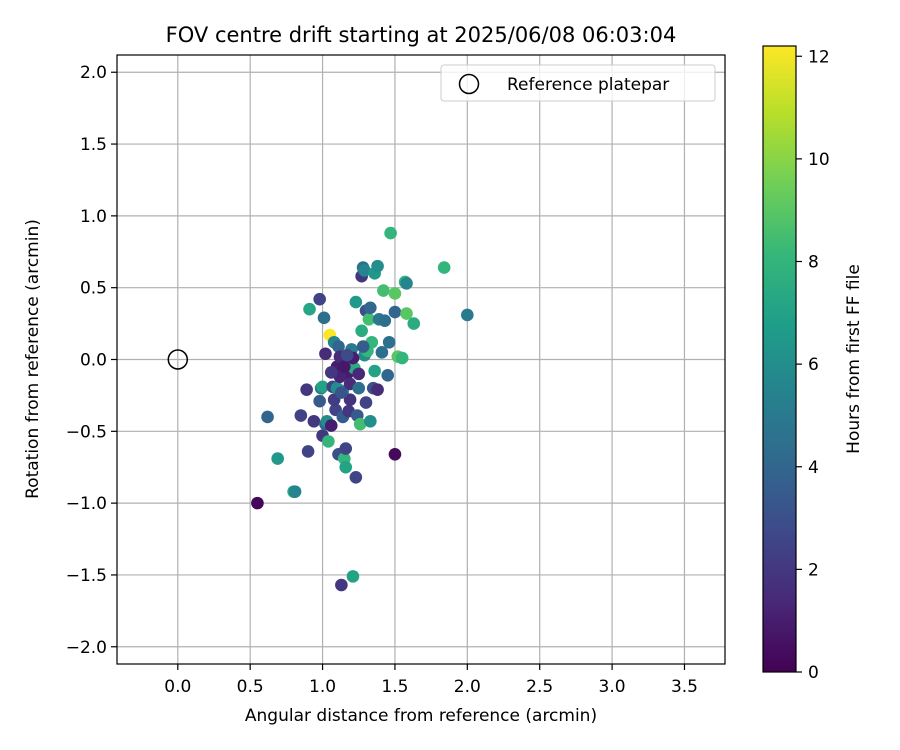  I want to click on x-tick-label: 2.0, so click(467, 687).